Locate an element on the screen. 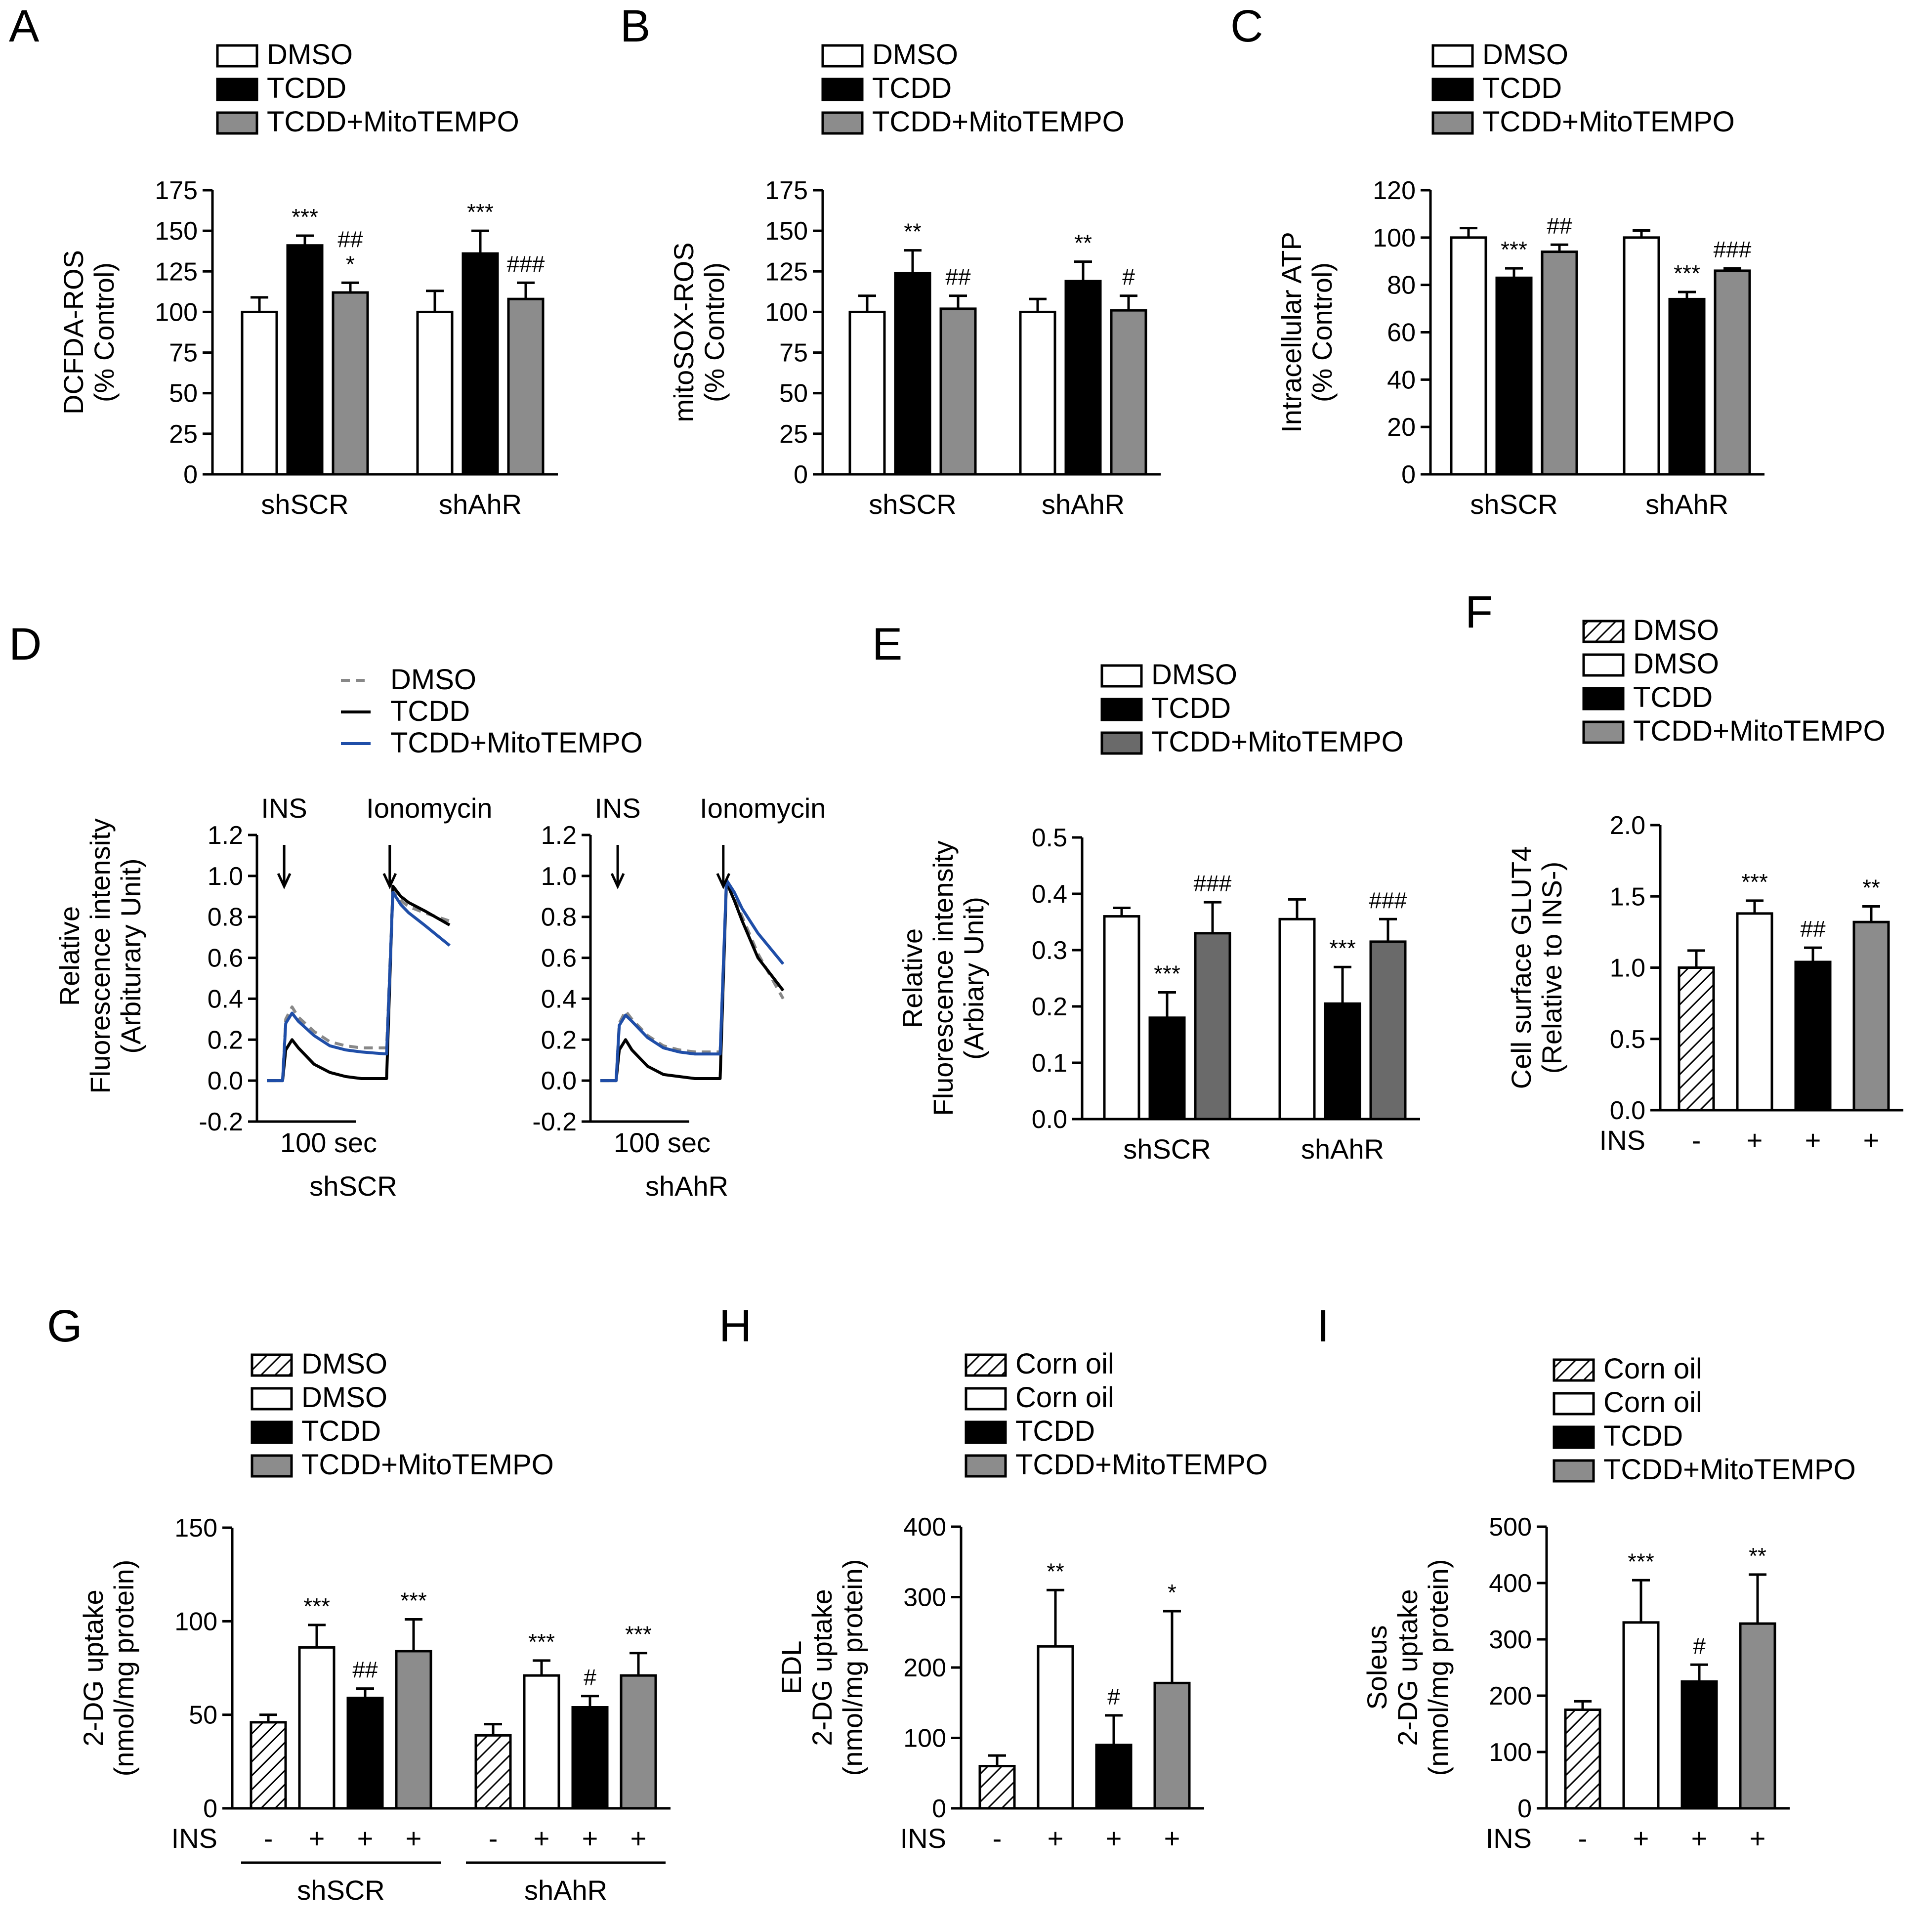  y-tick-label: 0.2 is located at coordinates (1049, 1007).